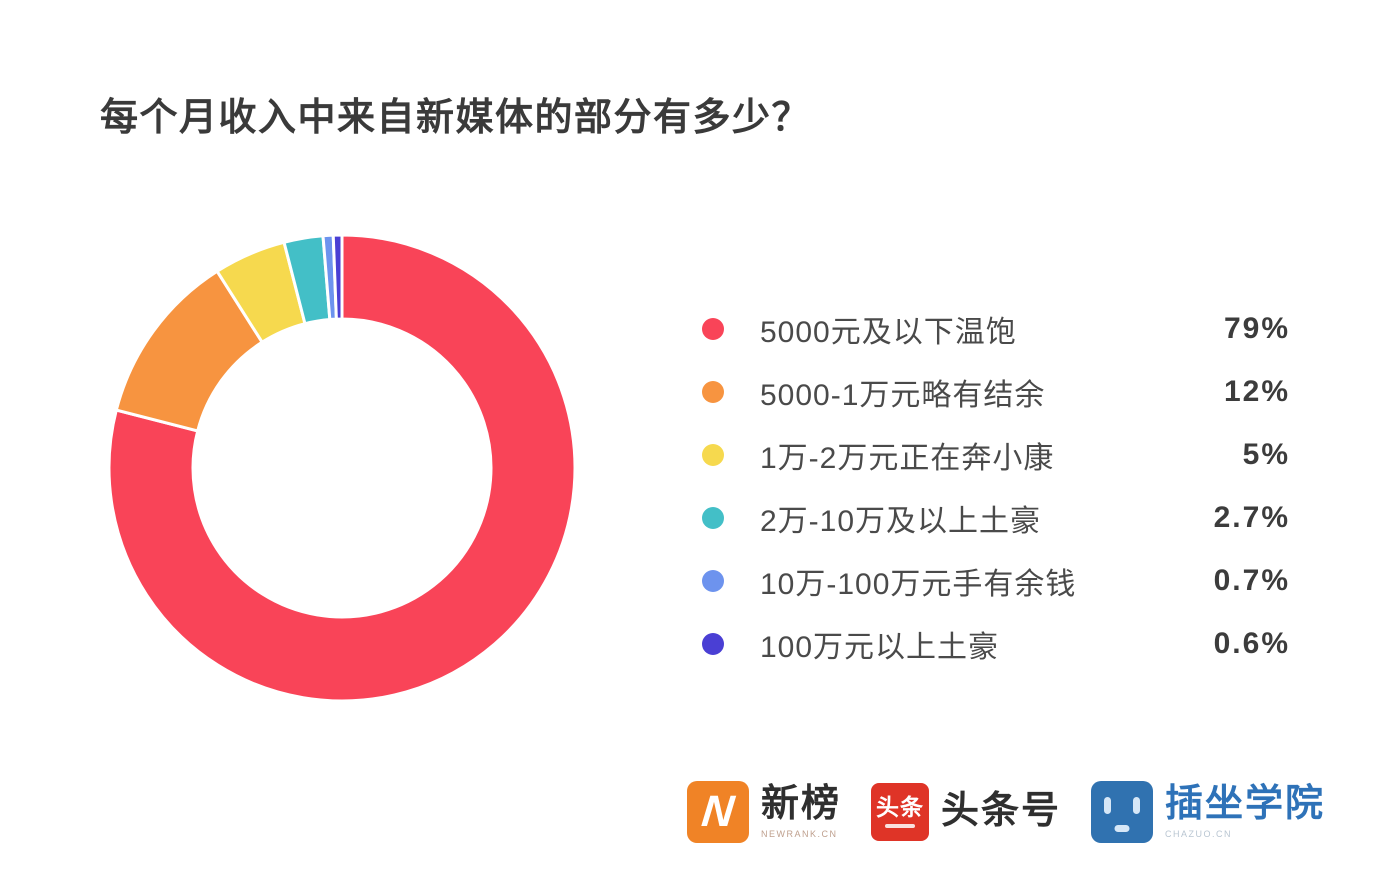 The image size is (1399, 893). I want to click on chazuo-face-eye-right, so click(1137, 805).